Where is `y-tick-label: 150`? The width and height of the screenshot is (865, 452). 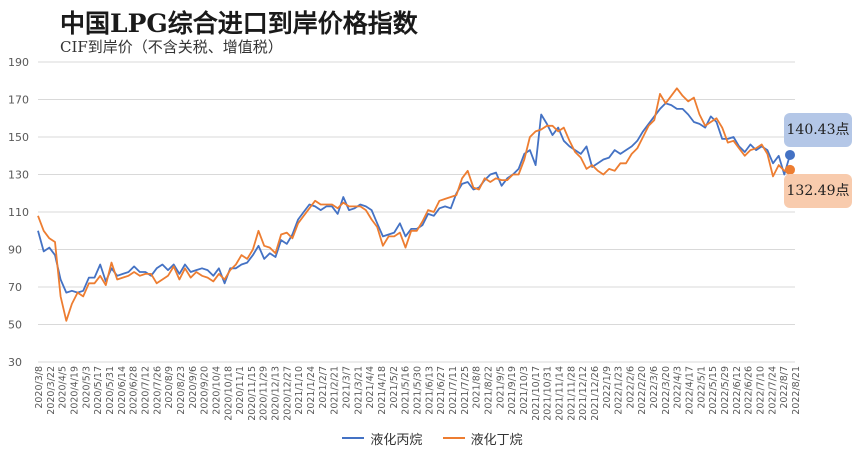
y-tick-label: 150 is located at coordinates (18, 137).